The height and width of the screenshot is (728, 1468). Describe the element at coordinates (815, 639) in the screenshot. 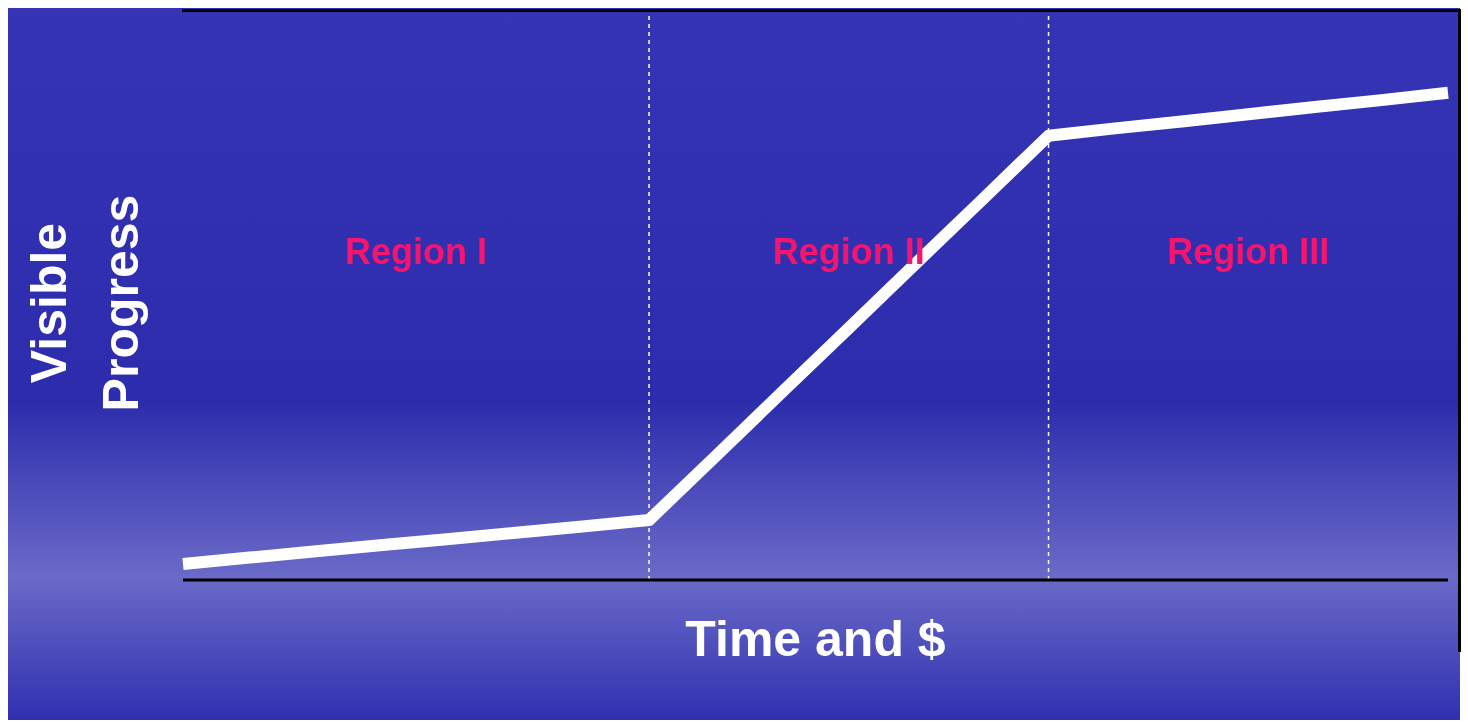

I see `x-axis-title: Time and $` at that location.